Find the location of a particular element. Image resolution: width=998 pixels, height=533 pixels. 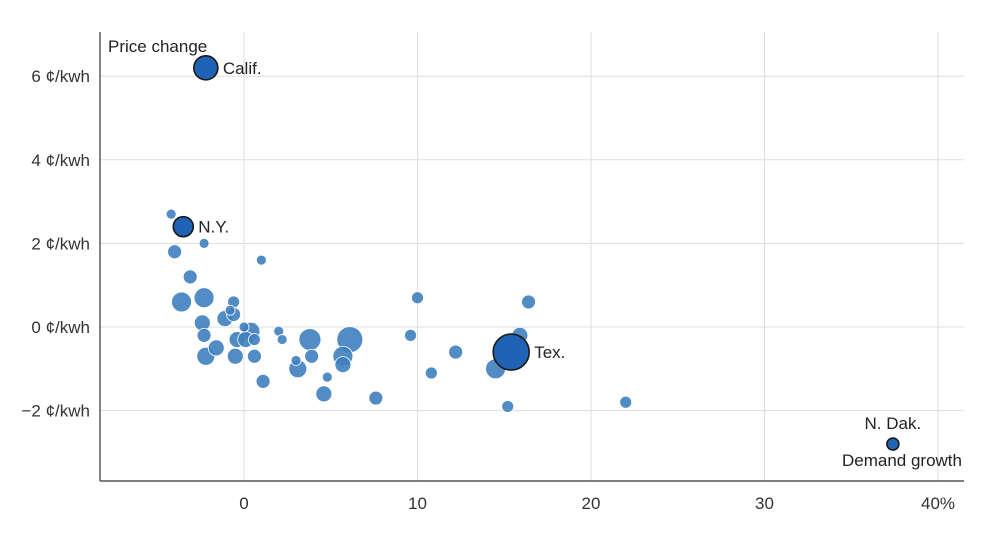

y-axis-title: Price change is located at coordinates (157, 46).